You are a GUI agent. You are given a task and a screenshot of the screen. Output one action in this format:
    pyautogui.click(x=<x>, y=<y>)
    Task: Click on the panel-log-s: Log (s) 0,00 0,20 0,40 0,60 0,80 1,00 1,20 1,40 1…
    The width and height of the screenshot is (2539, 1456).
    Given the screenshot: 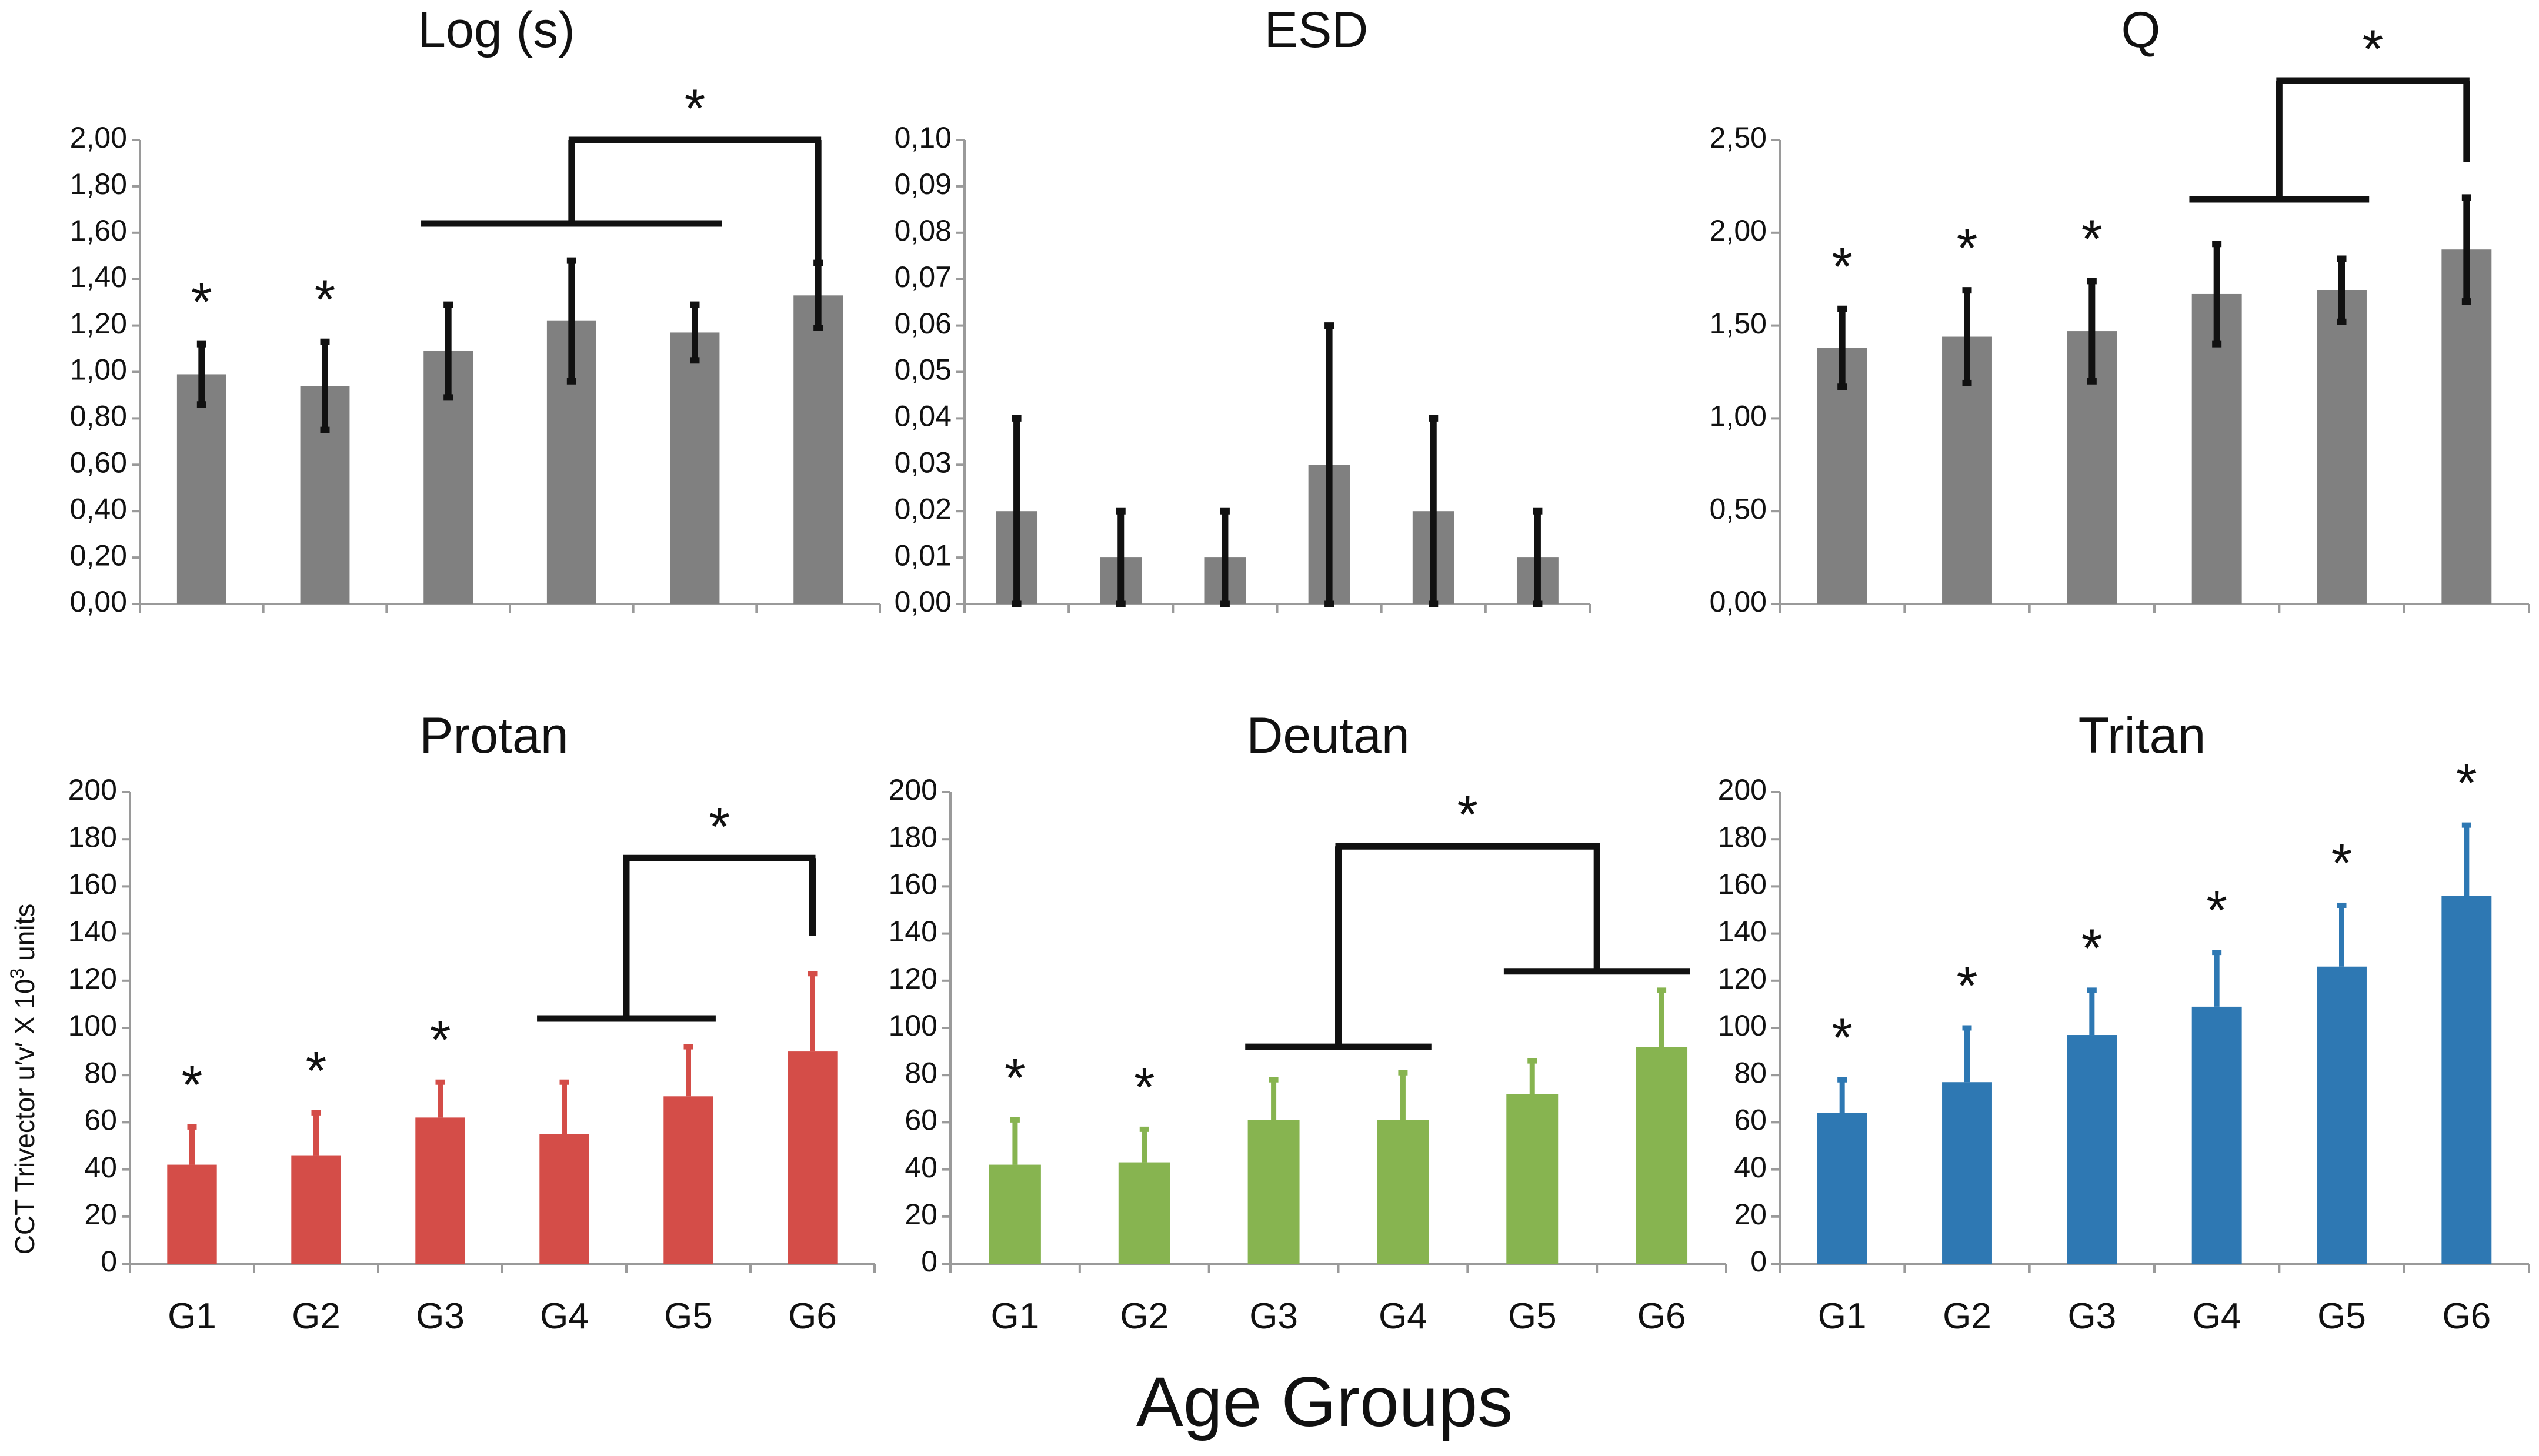 What is the action you would take?
    pyautogui.click(x=475, y=310)
    